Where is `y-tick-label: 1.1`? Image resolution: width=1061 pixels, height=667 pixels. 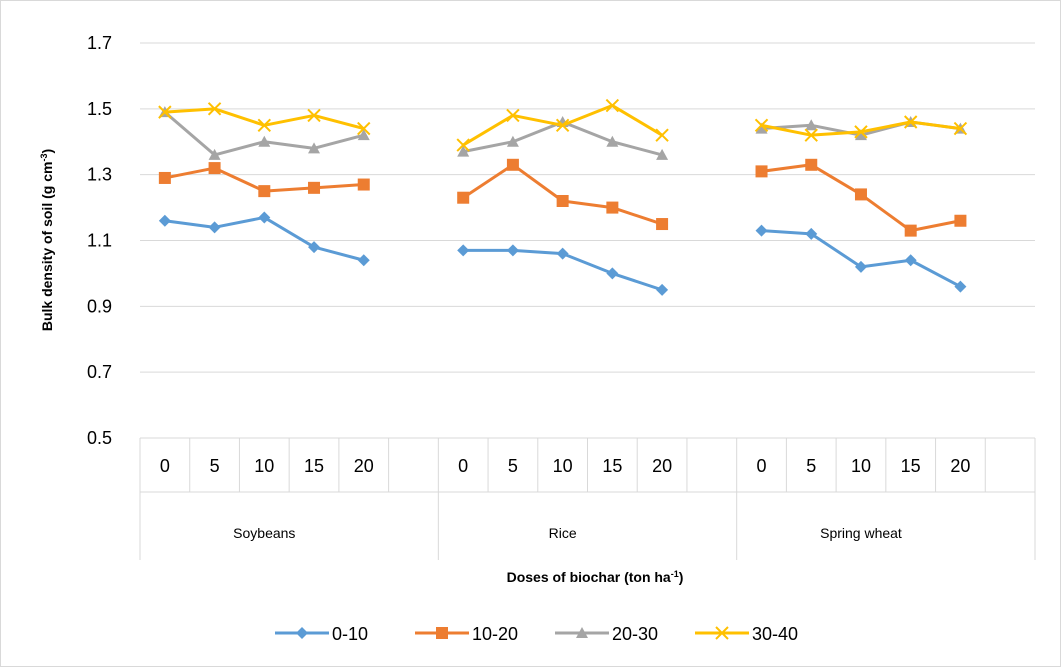 y-tick-label: 1.1 is located at coordinates (99, 241).